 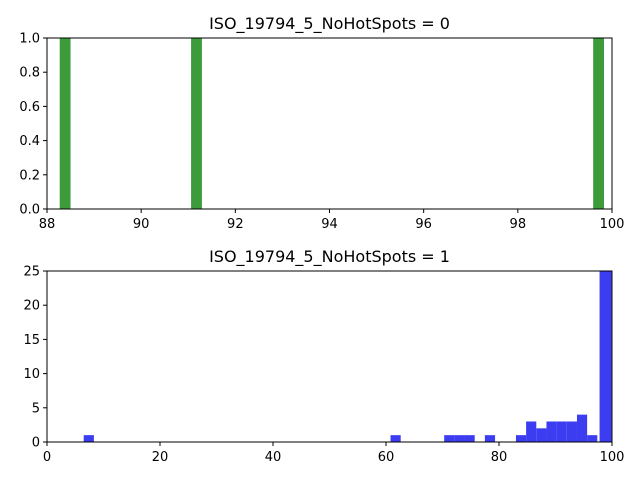 What do you see at coordinates (329, 224) in the screenshot?
I see `x-tick-label: 94` at bounding box center [329, 224].